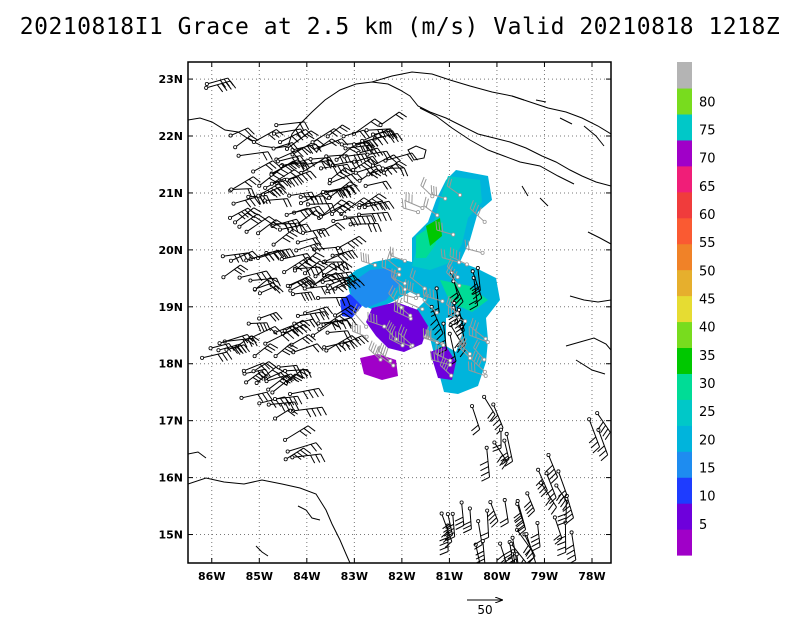  I want to click on y-tick-label: 20N, so click(170, 250).